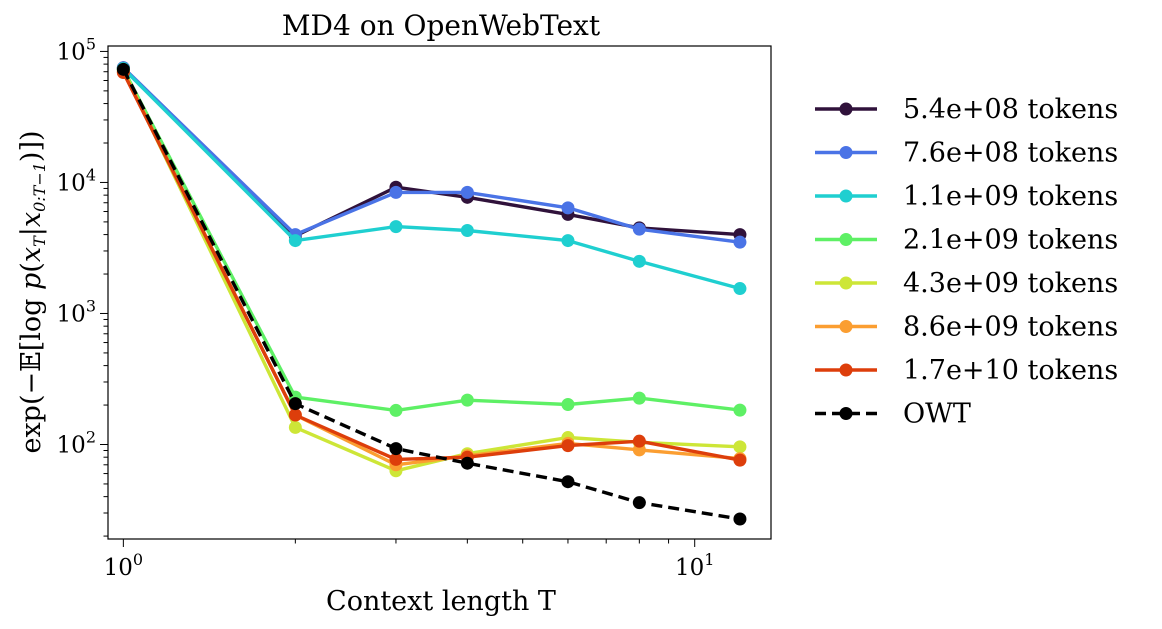 Image resolution: width=1162 pixels, height=629 pixels. Describe the element at coordinates (76, 311) in the screenshot. I see `y-tick-label: 10³` at that location.